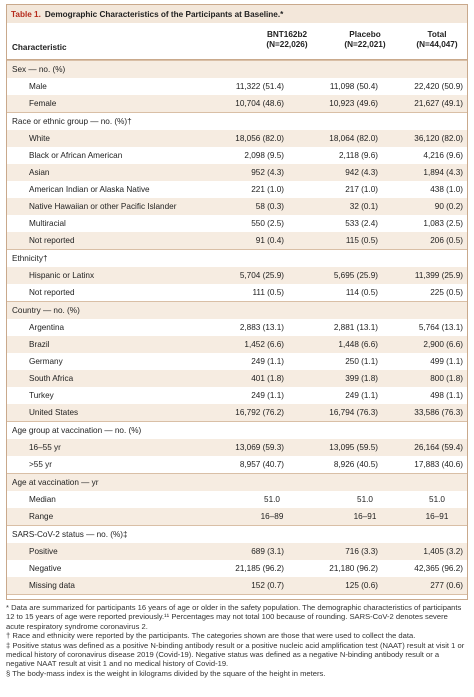  What do you see at coordinates (237, 292) in the screenshot?
I see `table-row: Not reported 111 (0.5) 114 (0.5) 225 (0.5)` at bounding box center [237, 292].